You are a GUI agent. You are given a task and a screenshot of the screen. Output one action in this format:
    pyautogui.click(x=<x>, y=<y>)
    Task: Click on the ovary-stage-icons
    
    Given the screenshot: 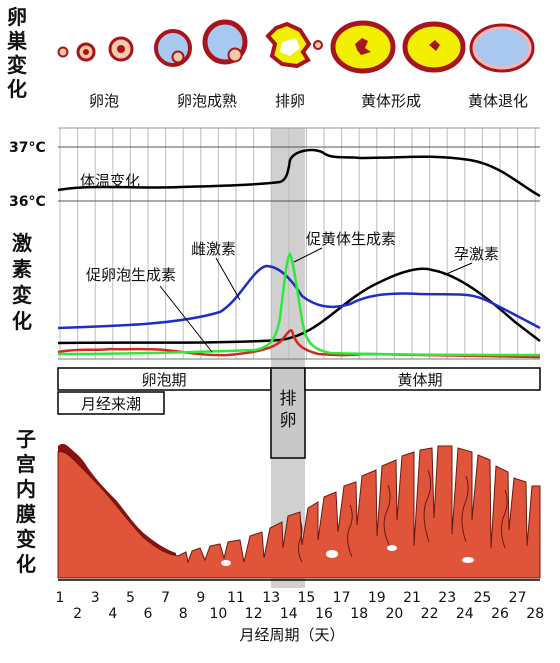 What is the action you would take?
    pyautogui.click(x=296, y=46)
    